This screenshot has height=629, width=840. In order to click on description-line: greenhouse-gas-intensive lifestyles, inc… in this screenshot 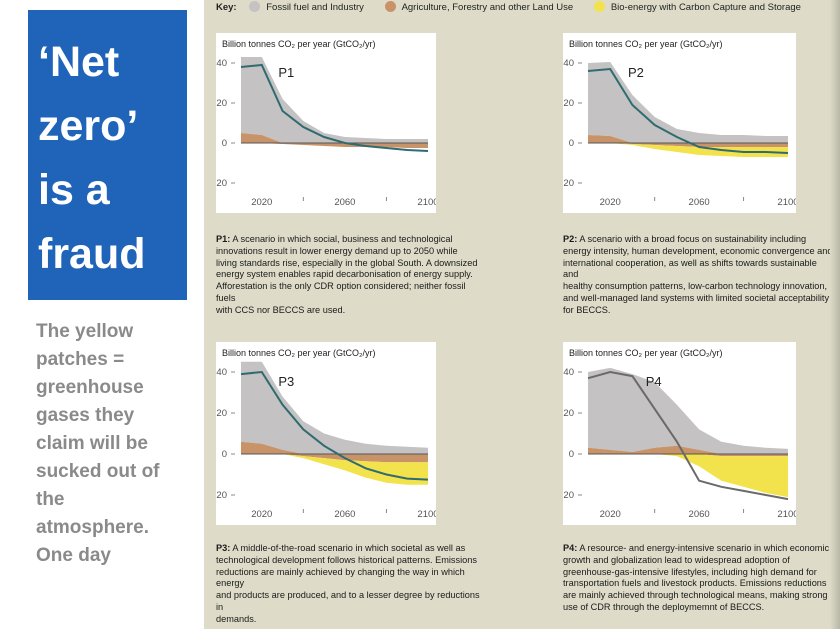, I will do `click(690, 571)`.